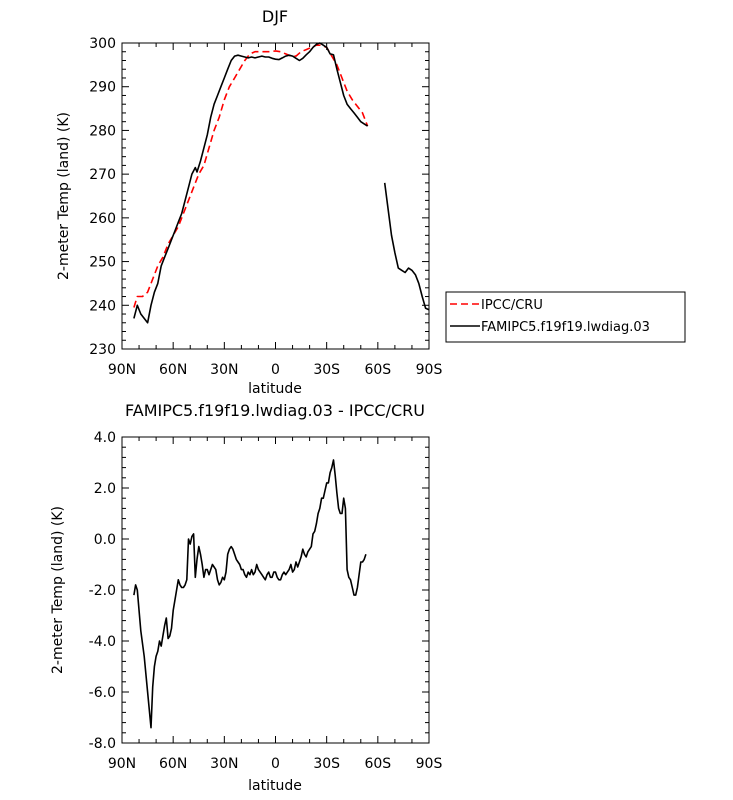 Image resolution: width=733 pixels, height=800 pixels. I want to click on y-tick-label: 2.0, so click(105, 489).